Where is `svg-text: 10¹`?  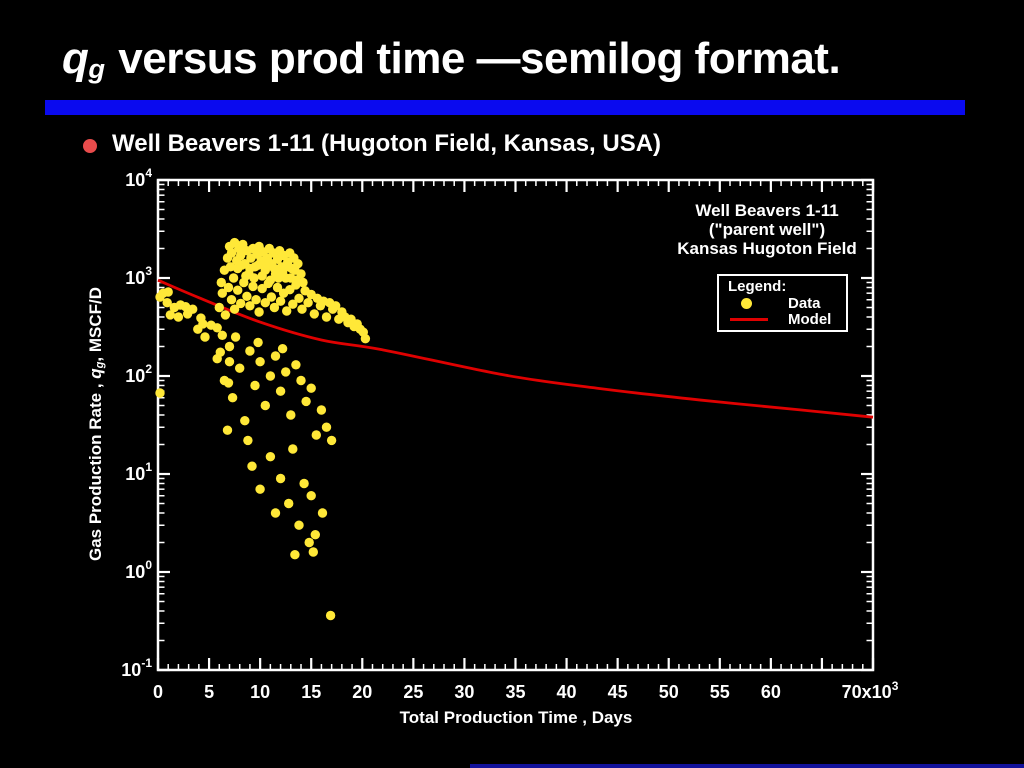 svg-text: 10¹ is located at coordinates (138, 472).